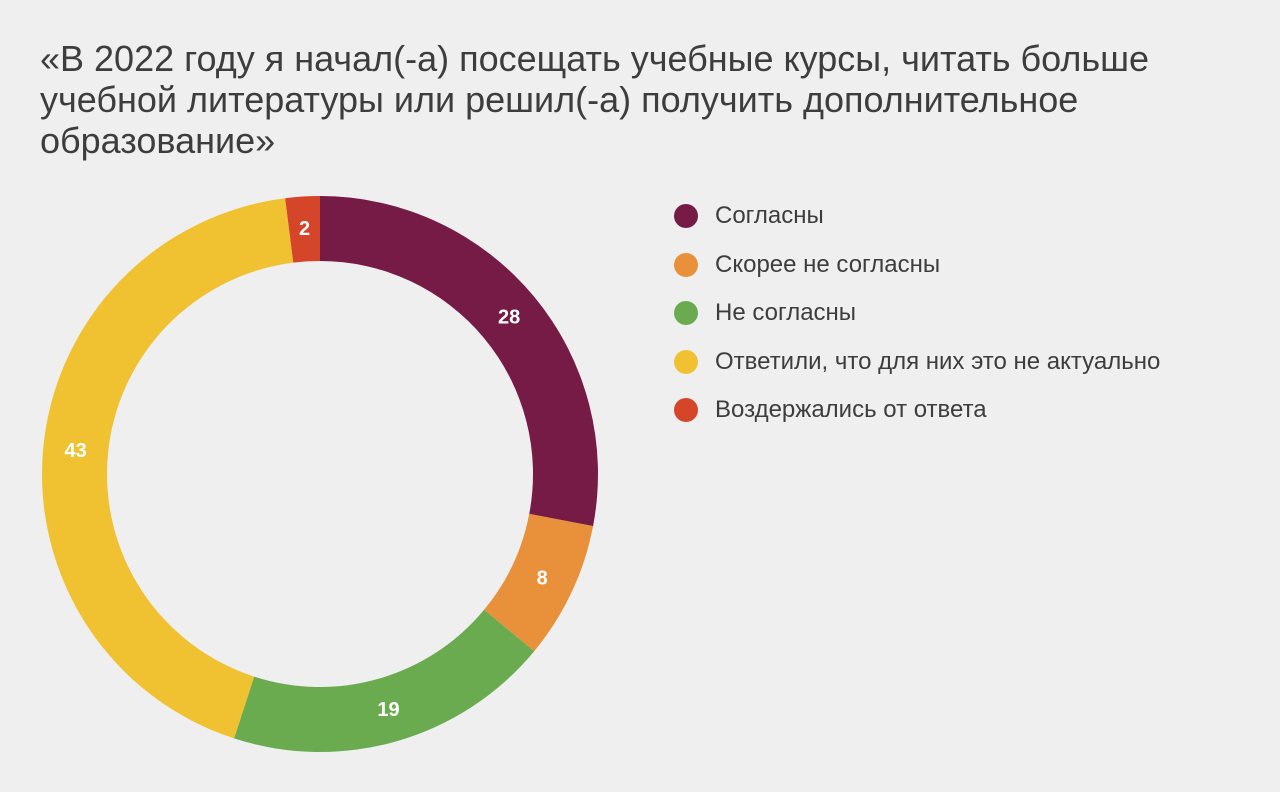  I want to click on slice-value-label: 43, so click(75, 451).